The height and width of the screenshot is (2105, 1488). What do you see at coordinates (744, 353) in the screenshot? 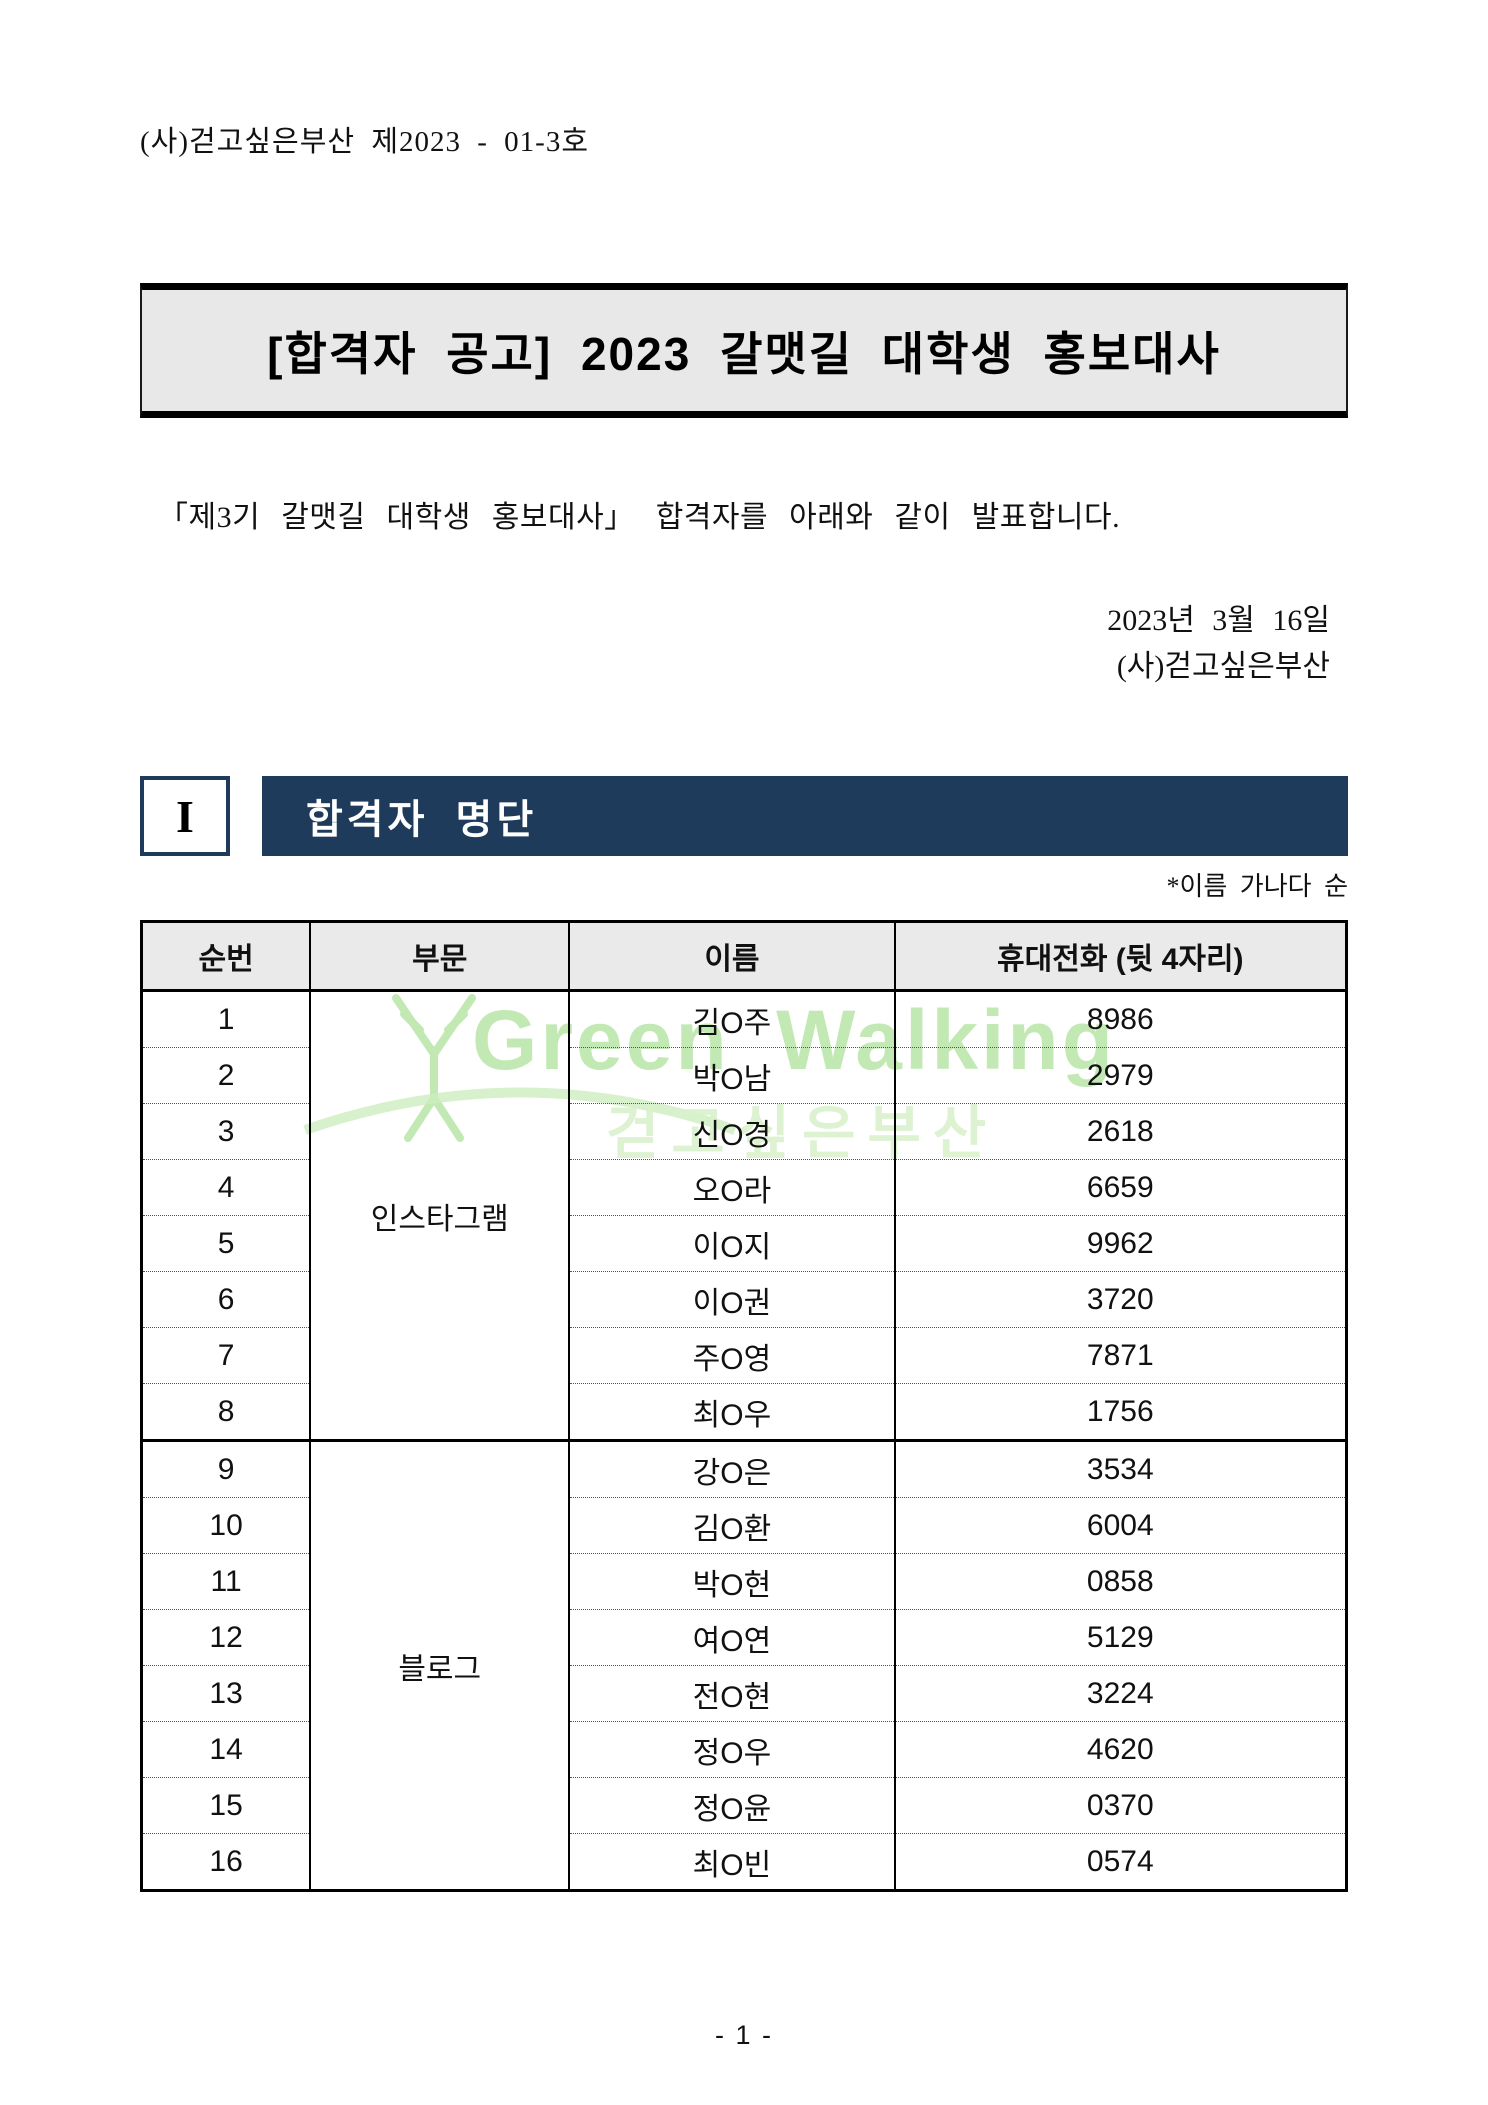
I see `page-title: [합격자 공고] 2023 갈맷길 대학생 홍보대사` at bounding box center [744, 353].